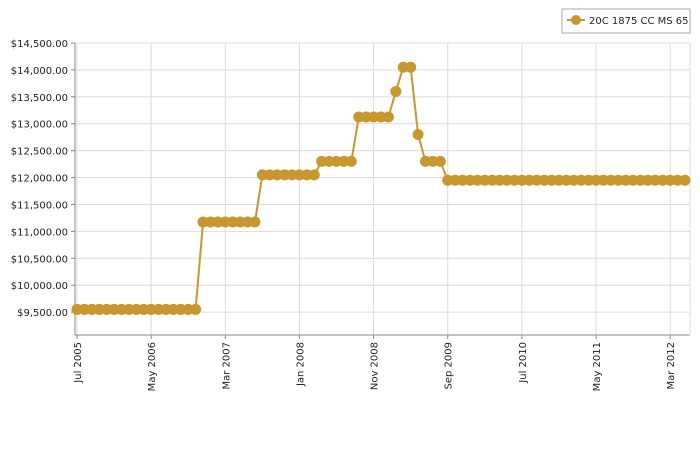 Image resolution: width=700 pixels, height=460 pixels. Describe the element at coordinates (39, 98) in the screenshot. I see `y-tick-label: $13,500.00` at that location.